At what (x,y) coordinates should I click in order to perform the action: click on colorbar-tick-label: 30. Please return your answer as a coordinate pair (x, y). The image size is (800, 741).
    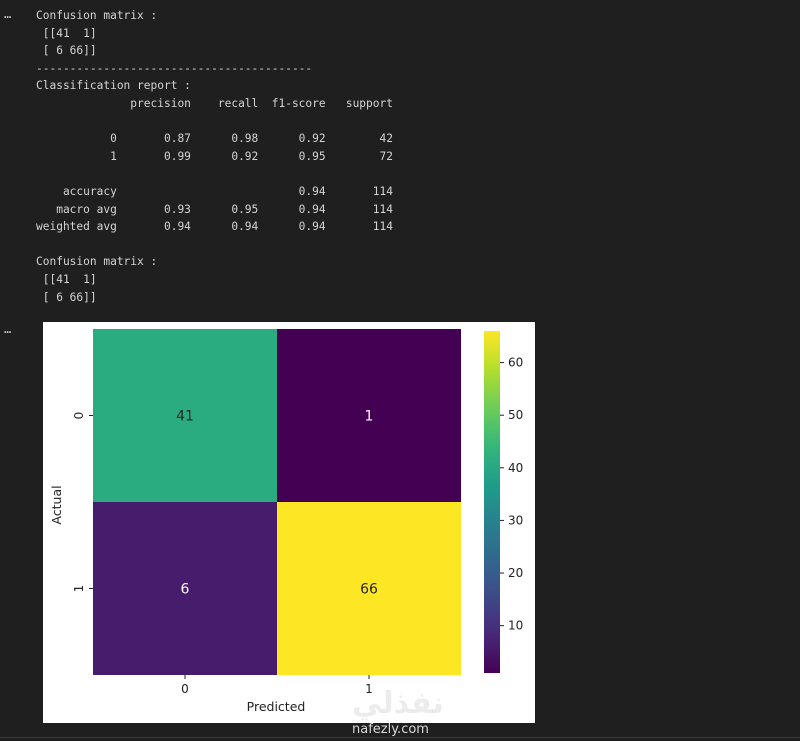
    Looking at the image, I should click on (515, 520).